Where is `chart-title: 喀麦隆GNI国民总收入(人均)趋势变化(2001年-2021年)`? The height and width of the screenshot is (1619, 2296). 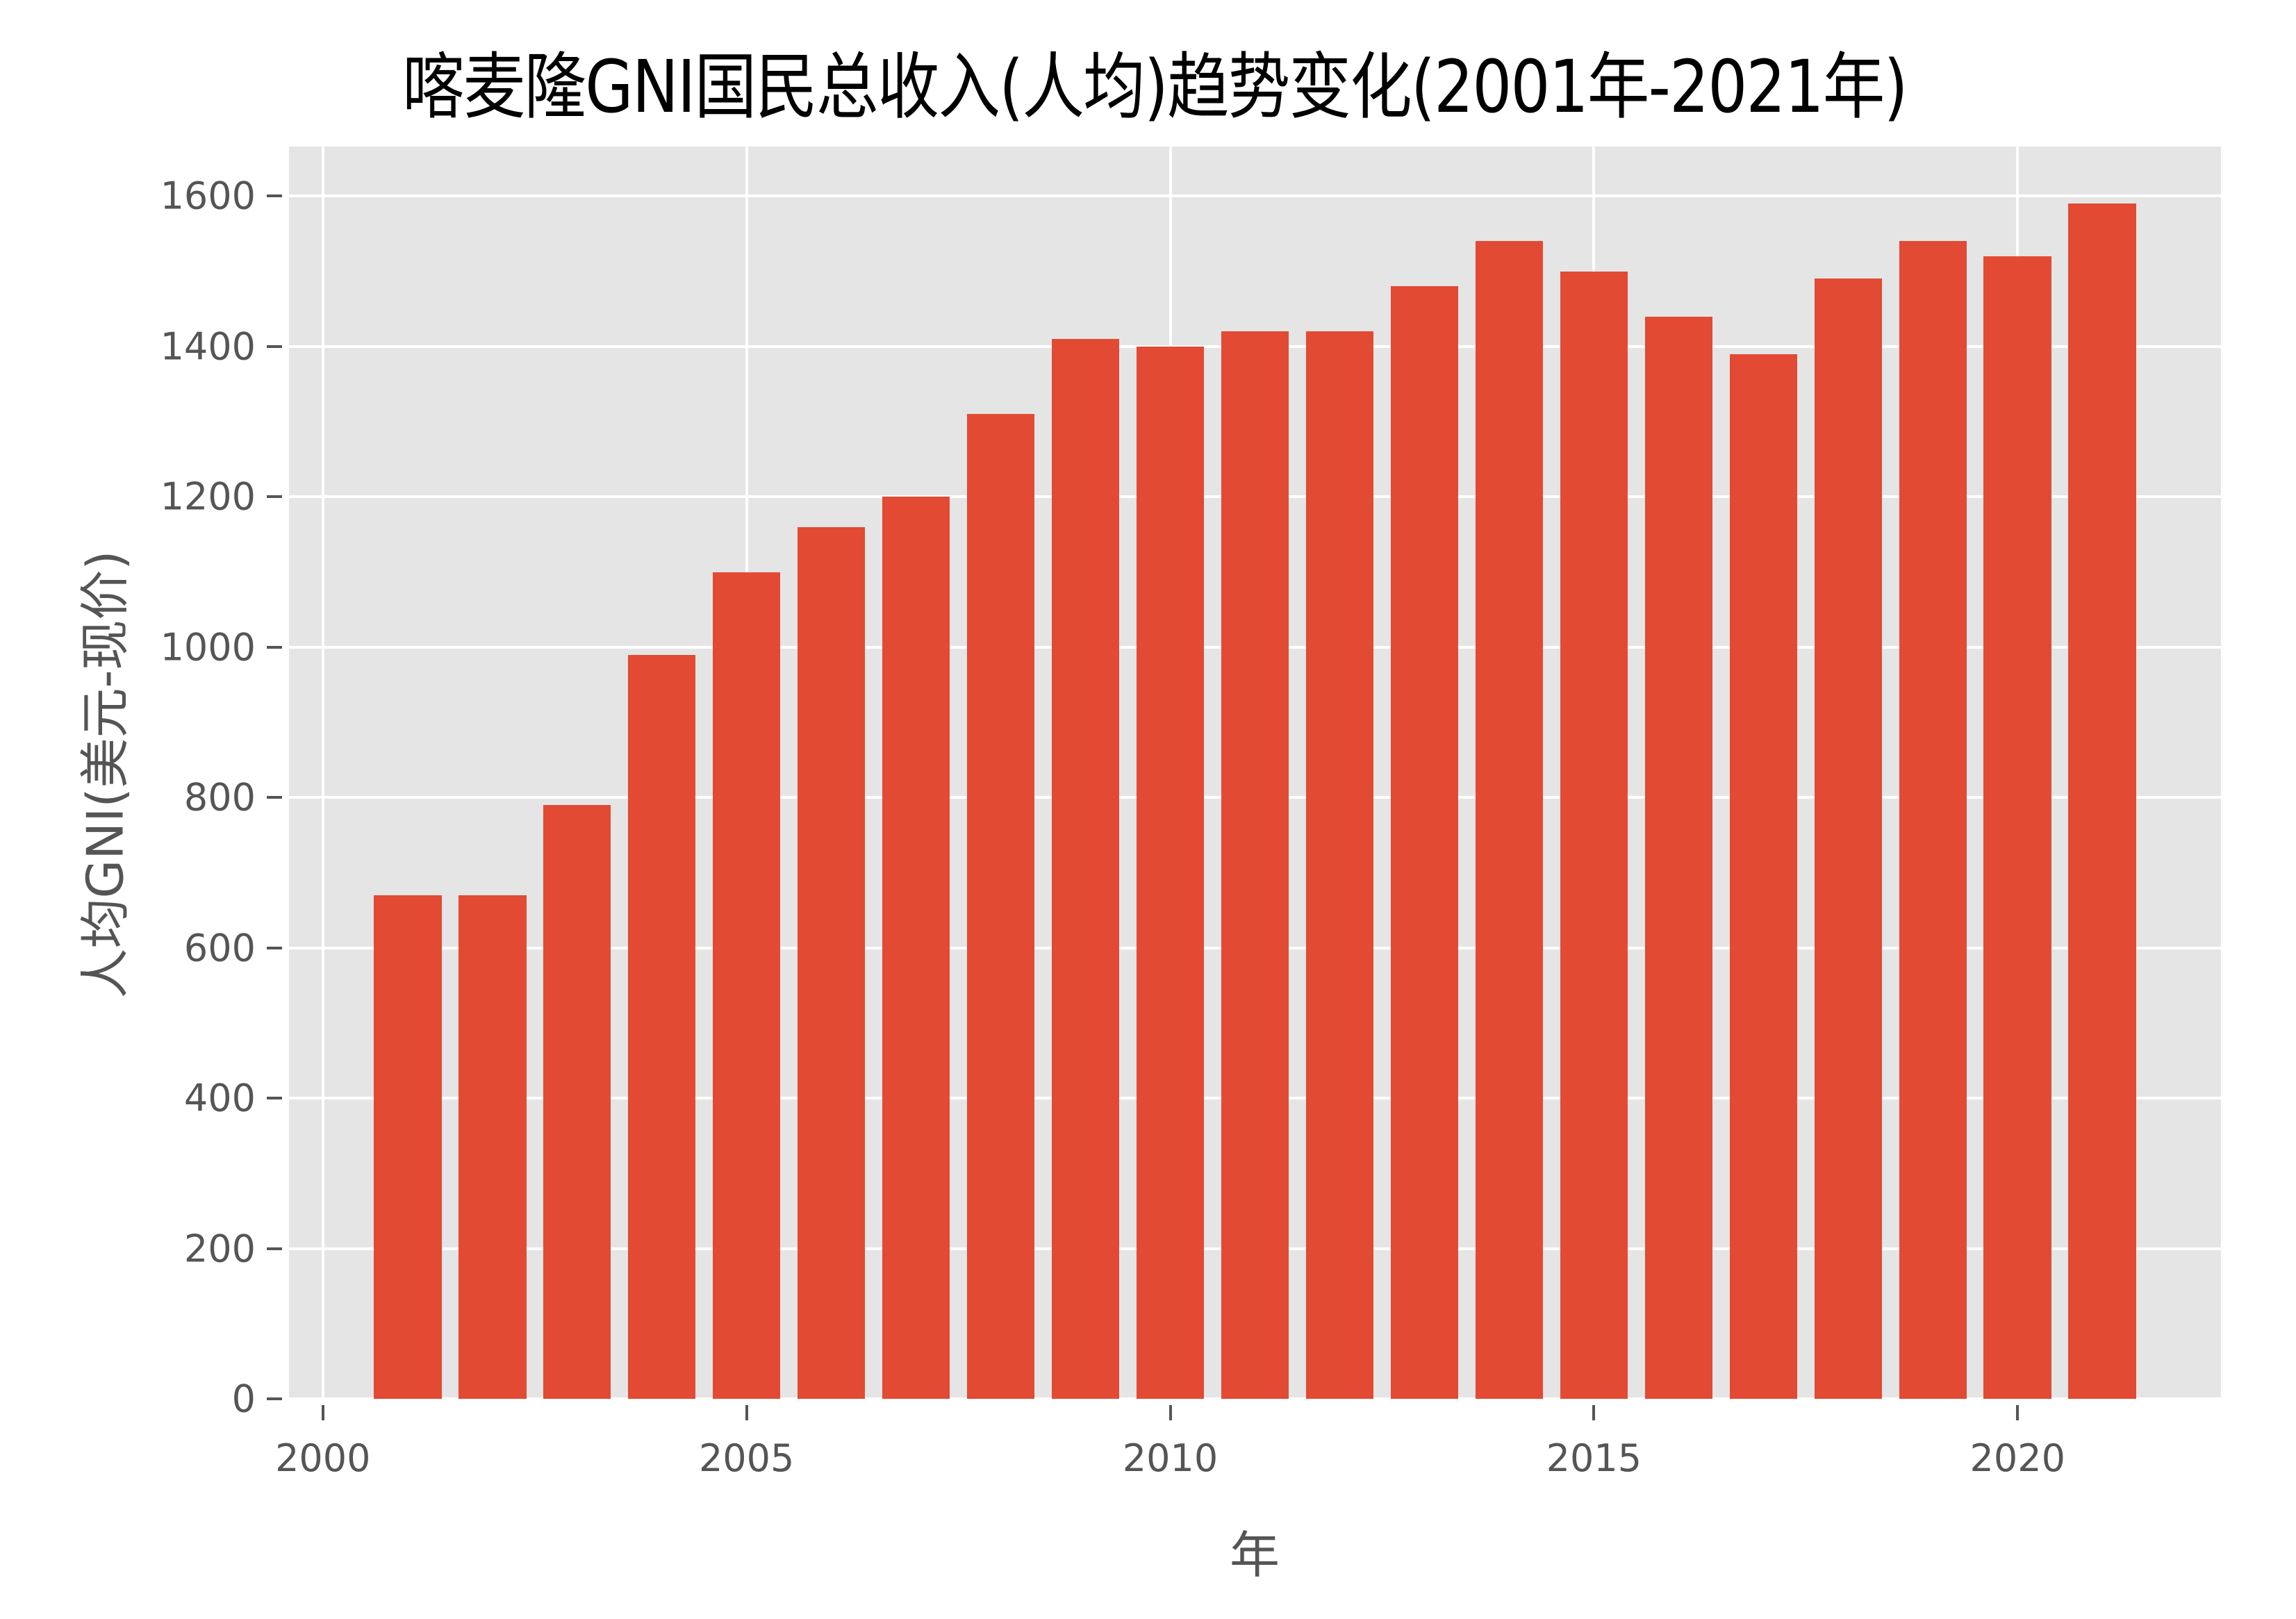 chart-title: 喀麦隆GNI国民总收入(人均)趋势变化(2001年-2021年) is located at coordinates (1155, 86).